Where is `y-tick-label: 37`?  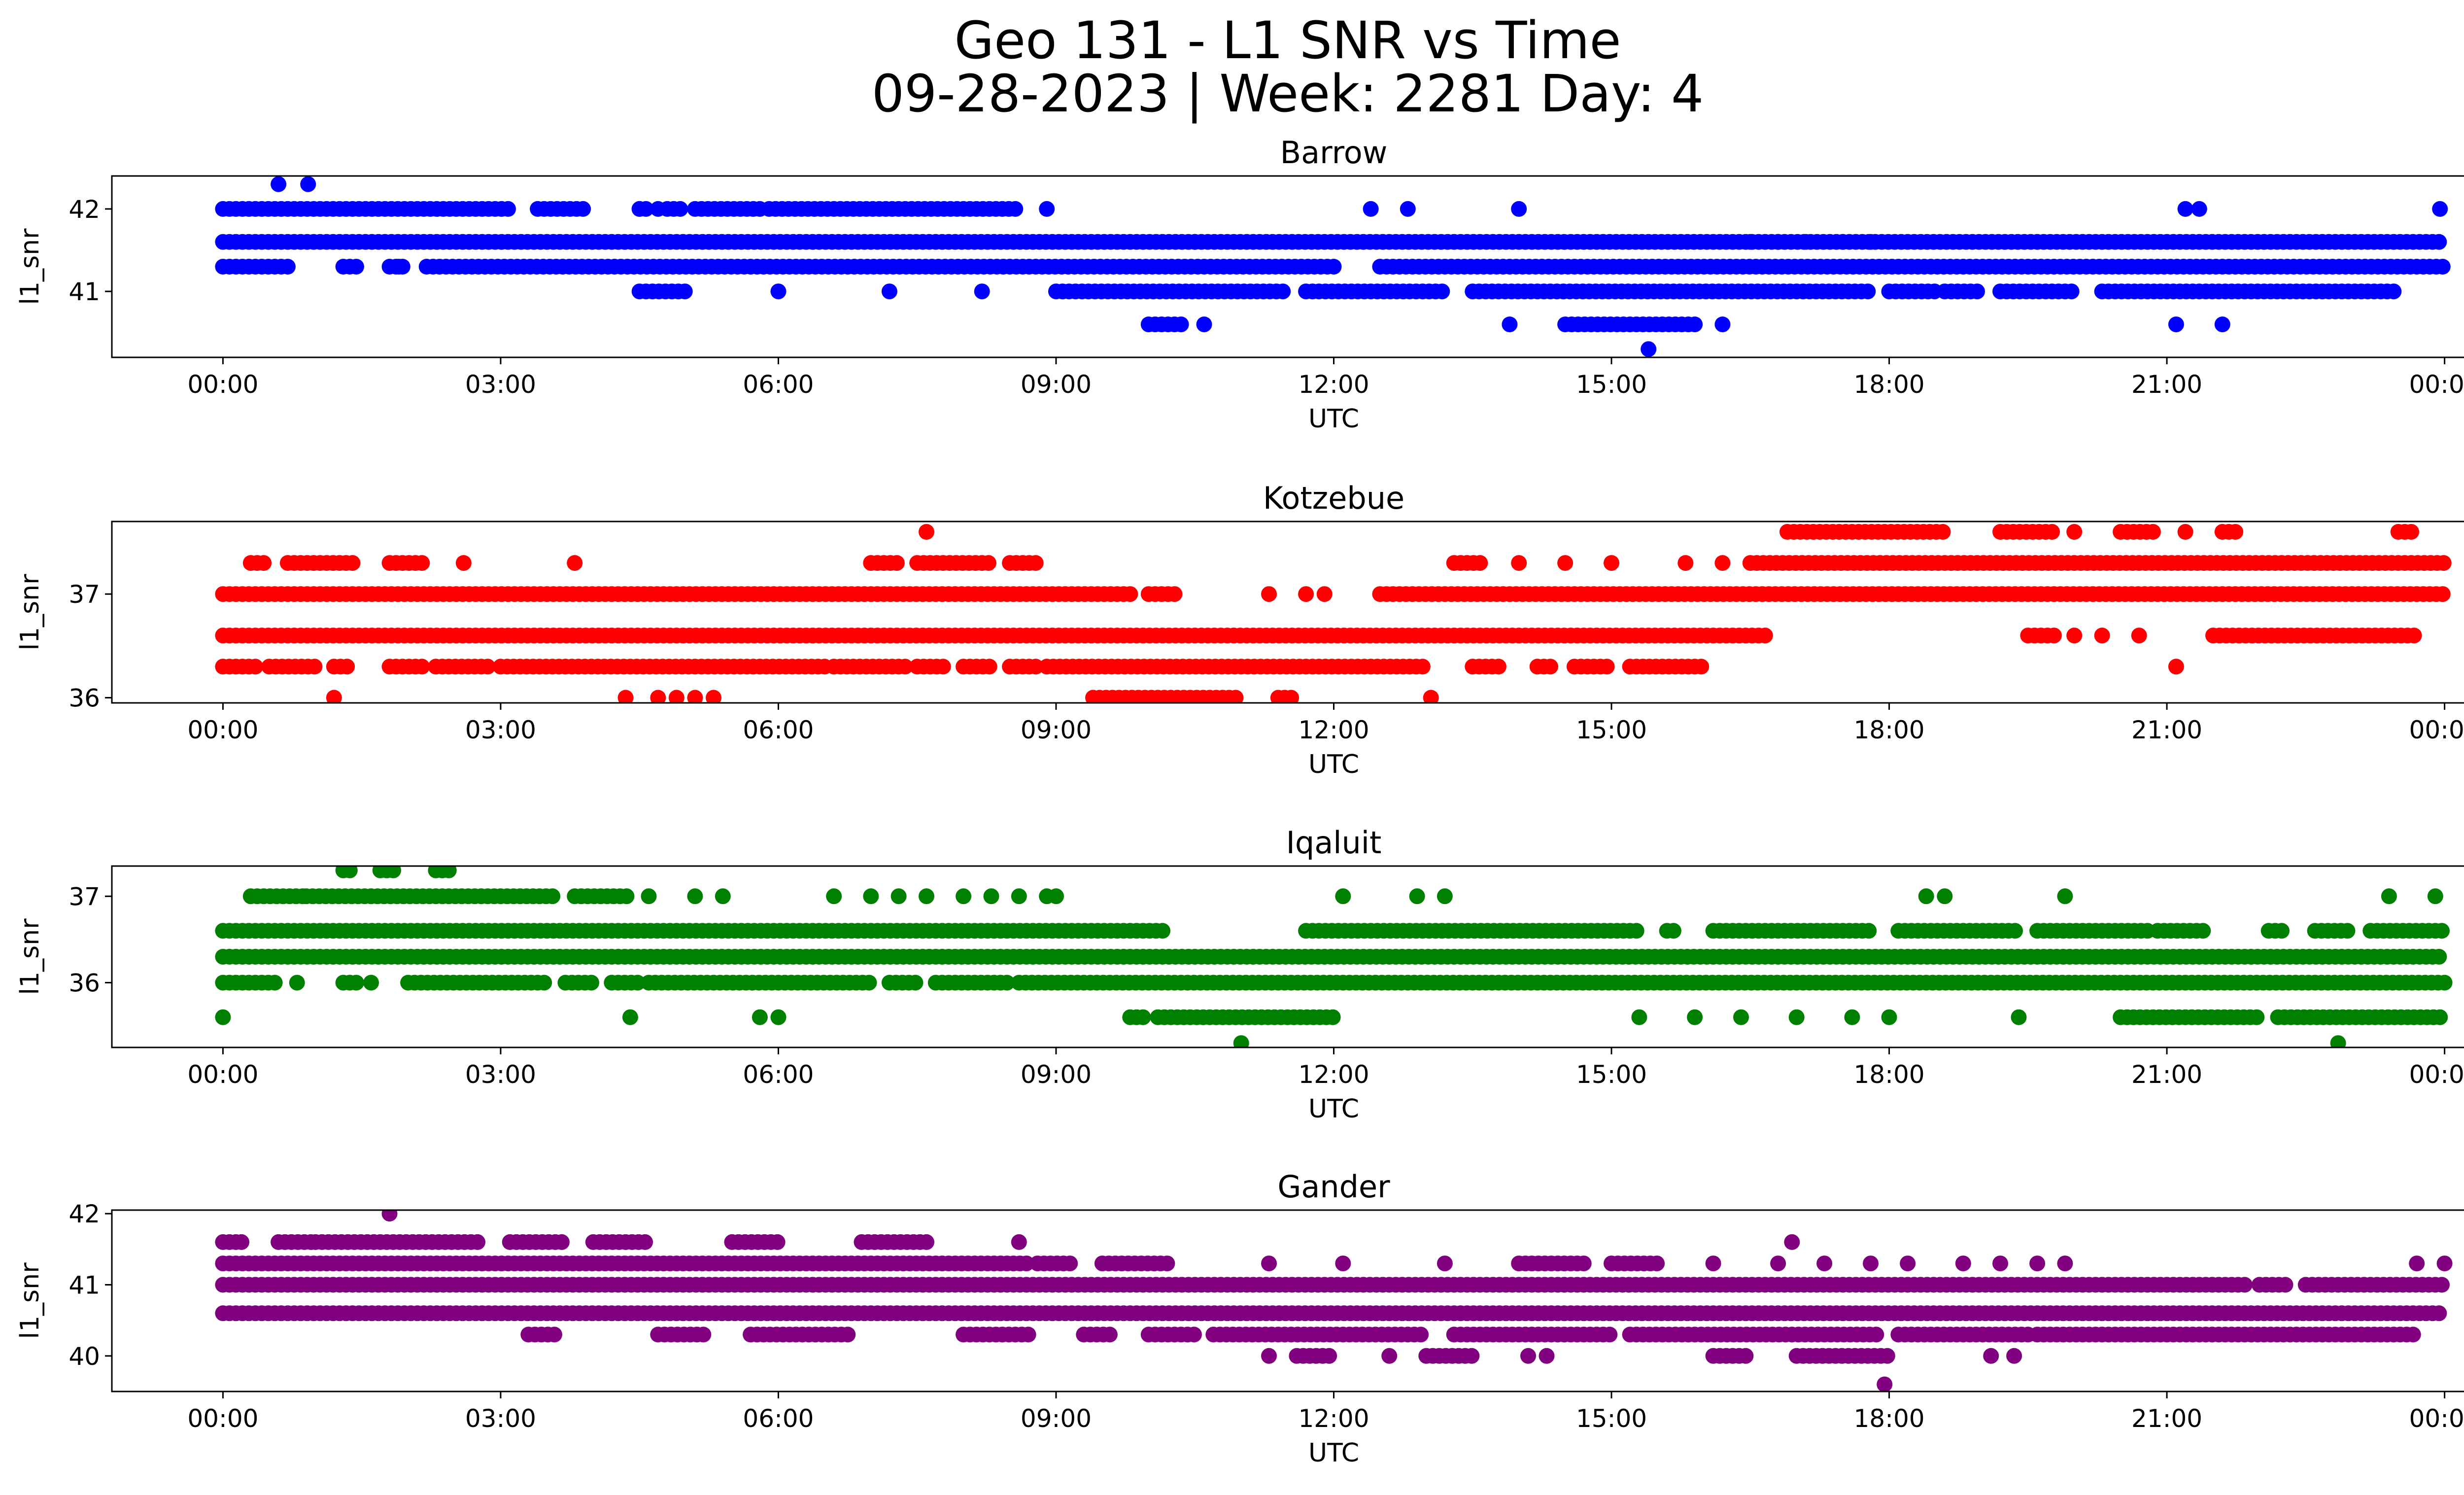 y-tick-label: 37 is located at coordinates (84, 896).